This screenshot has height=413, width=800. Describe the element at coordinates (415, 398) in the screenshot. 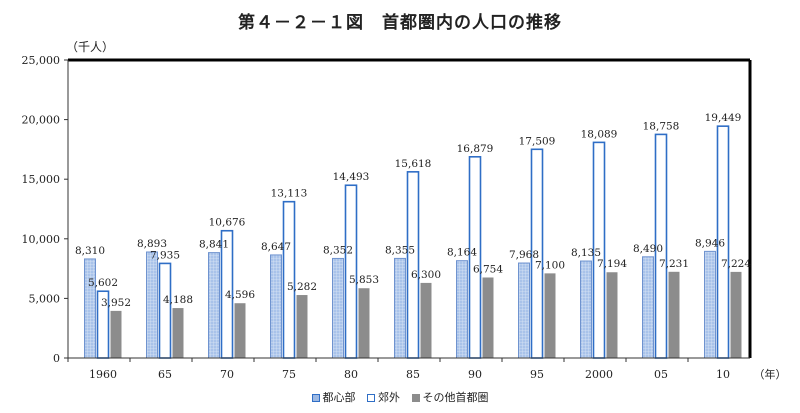

I see `legend-swatch-other-metro` at that location.